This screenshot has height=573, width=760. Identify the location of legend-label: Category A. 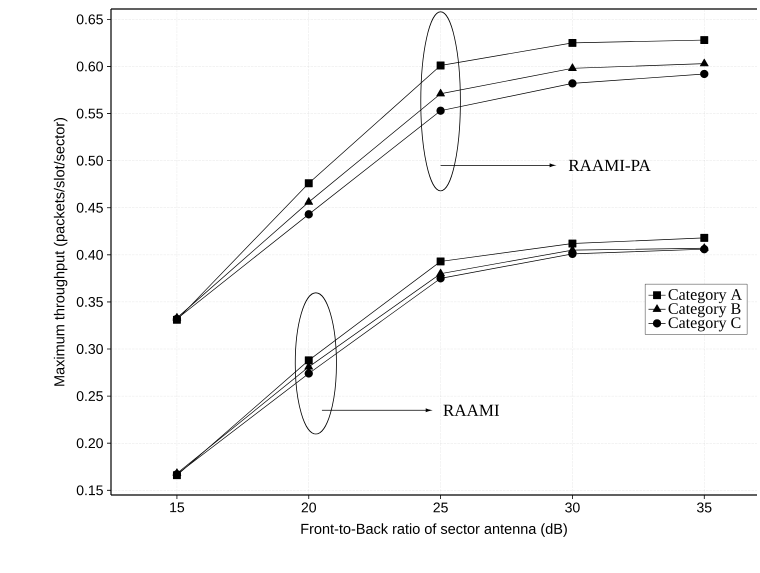
(705, 296).